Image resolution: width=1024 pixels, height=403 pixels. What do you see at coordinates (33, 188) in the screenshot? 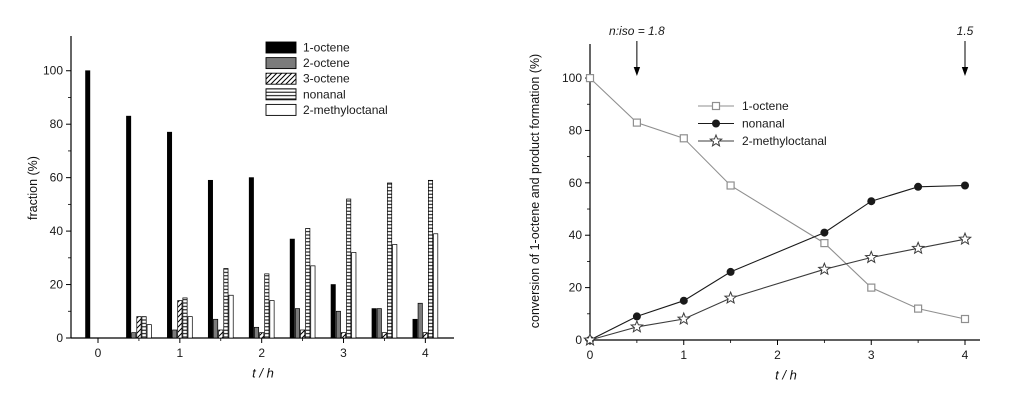
I see `bar-chart-y-axis-title: fraction (%)` at bounding box center [33, 188].